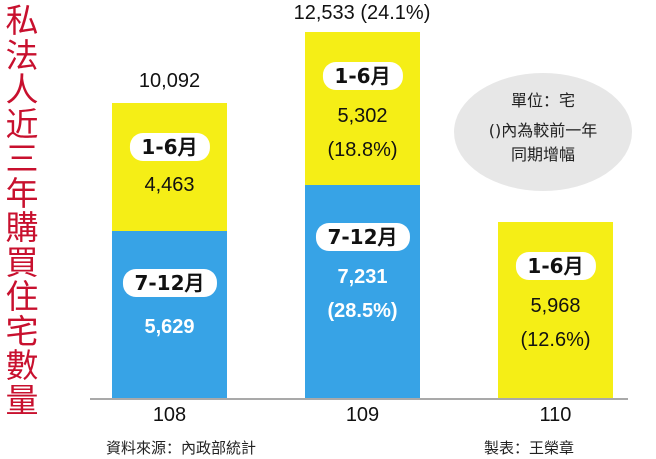 Image resolution: width=656 pixels, height=459 pixels. I want to click on bar-110-h1-label: 1-6月, so click(555, 266).